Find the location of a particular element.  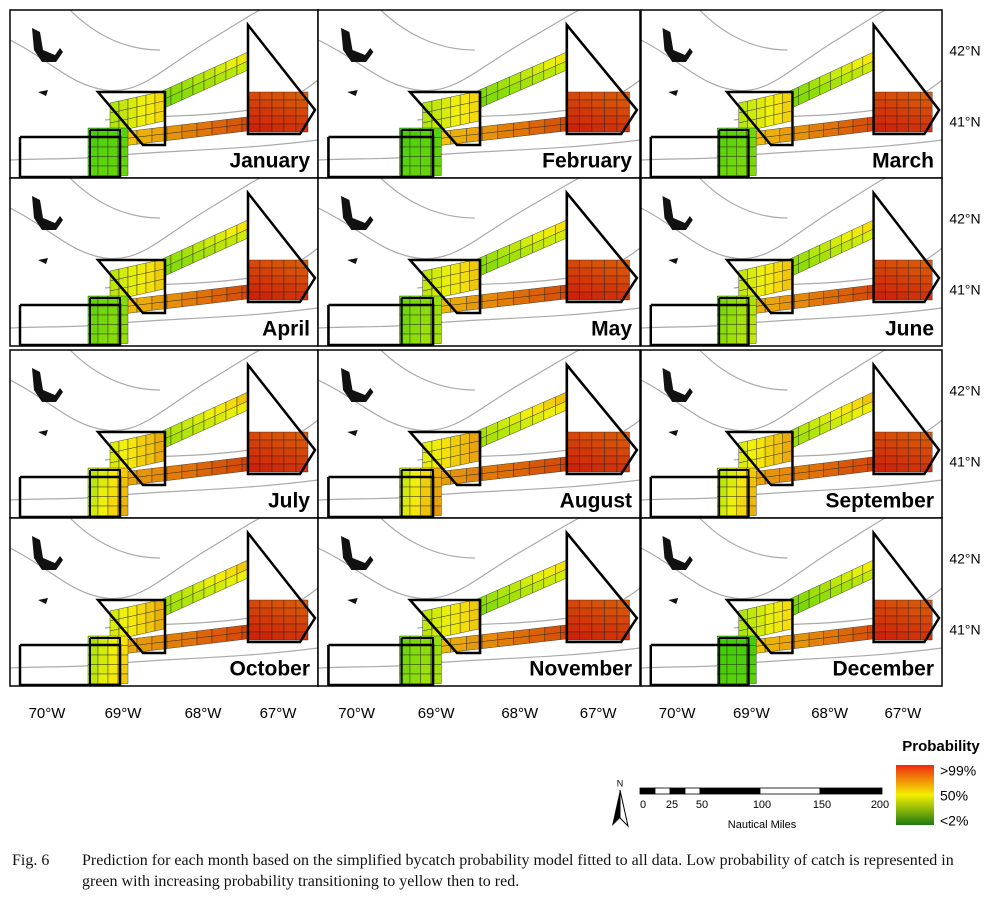

month-label: September is located at coordinates (879, 501).